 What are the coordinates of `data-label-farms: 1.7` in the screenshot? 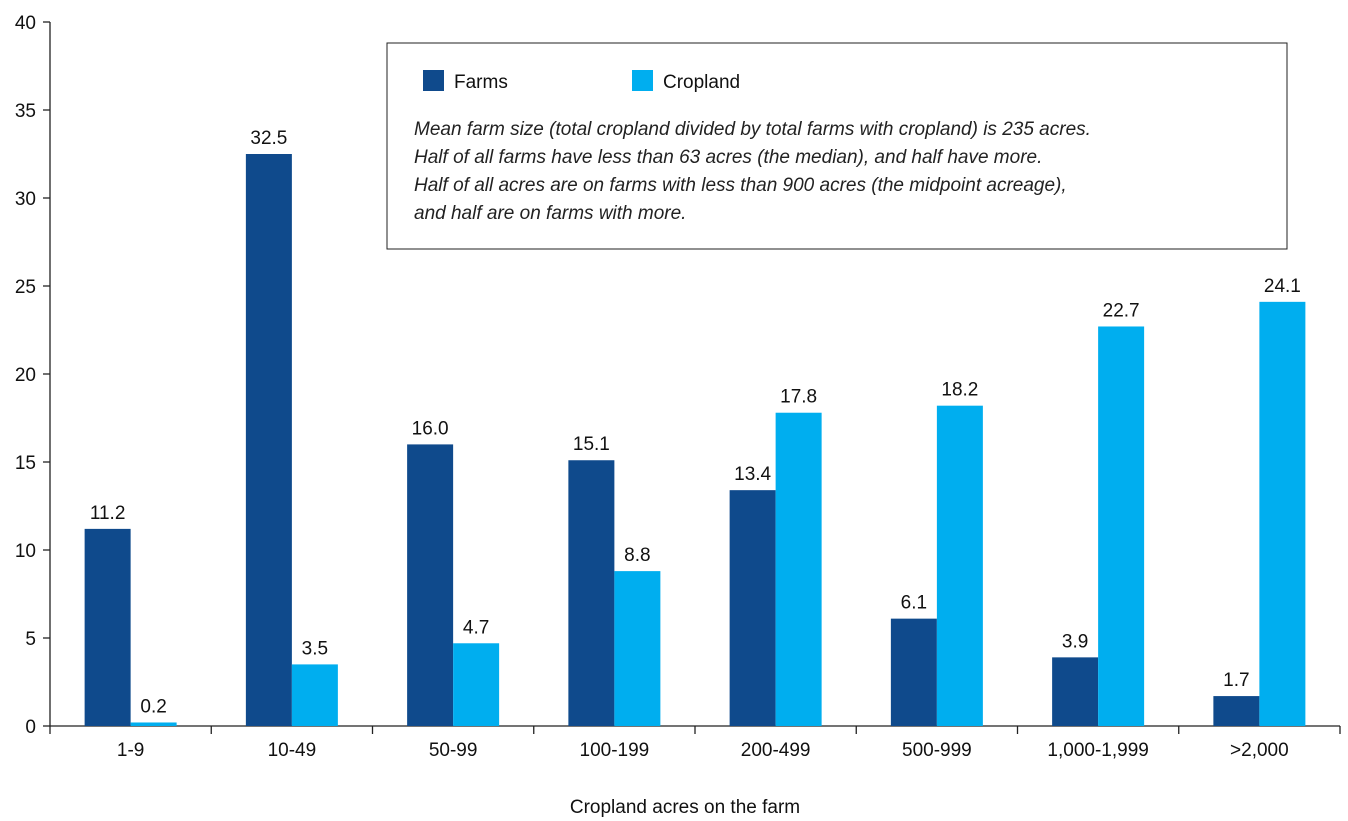 It's located at (1236, 680).